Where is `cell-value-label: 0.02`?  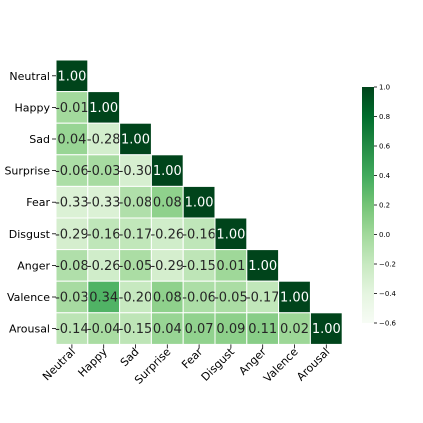 cell-value-label: 0.02 is located at coordinates (294, 329).